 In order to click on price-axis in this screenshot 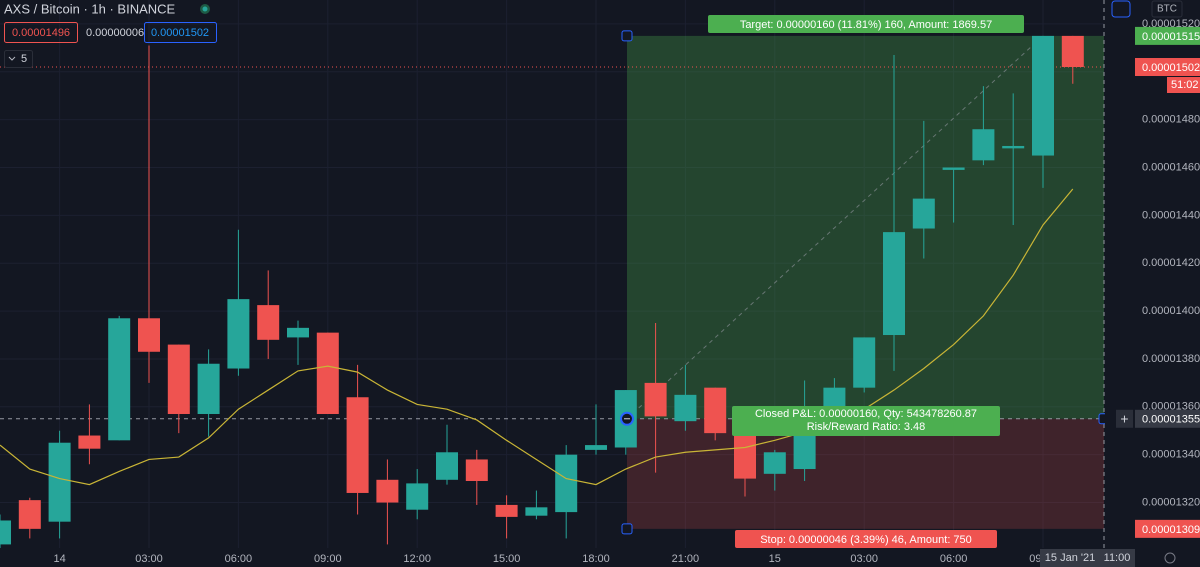, I will do `click(1152, 283)`.